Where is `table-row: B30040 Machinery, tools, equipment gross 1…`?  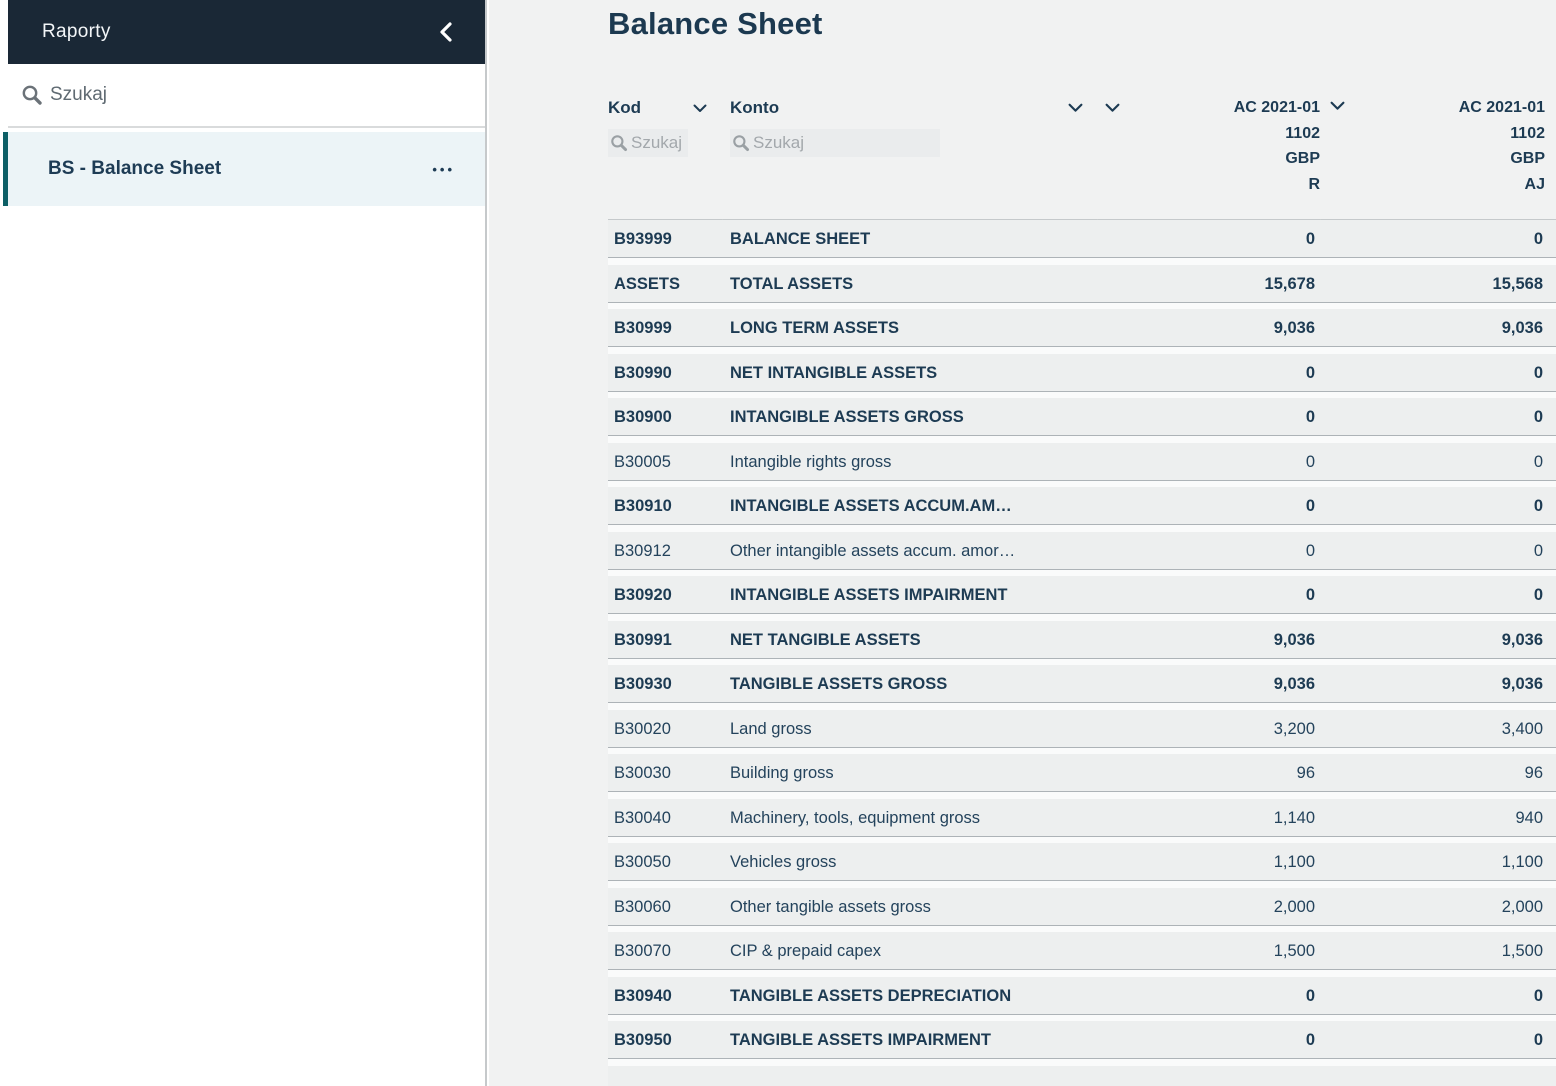
table-row: B30040 Machinery, tools, equipment gross 1… is located at coordinates (1082, 817).